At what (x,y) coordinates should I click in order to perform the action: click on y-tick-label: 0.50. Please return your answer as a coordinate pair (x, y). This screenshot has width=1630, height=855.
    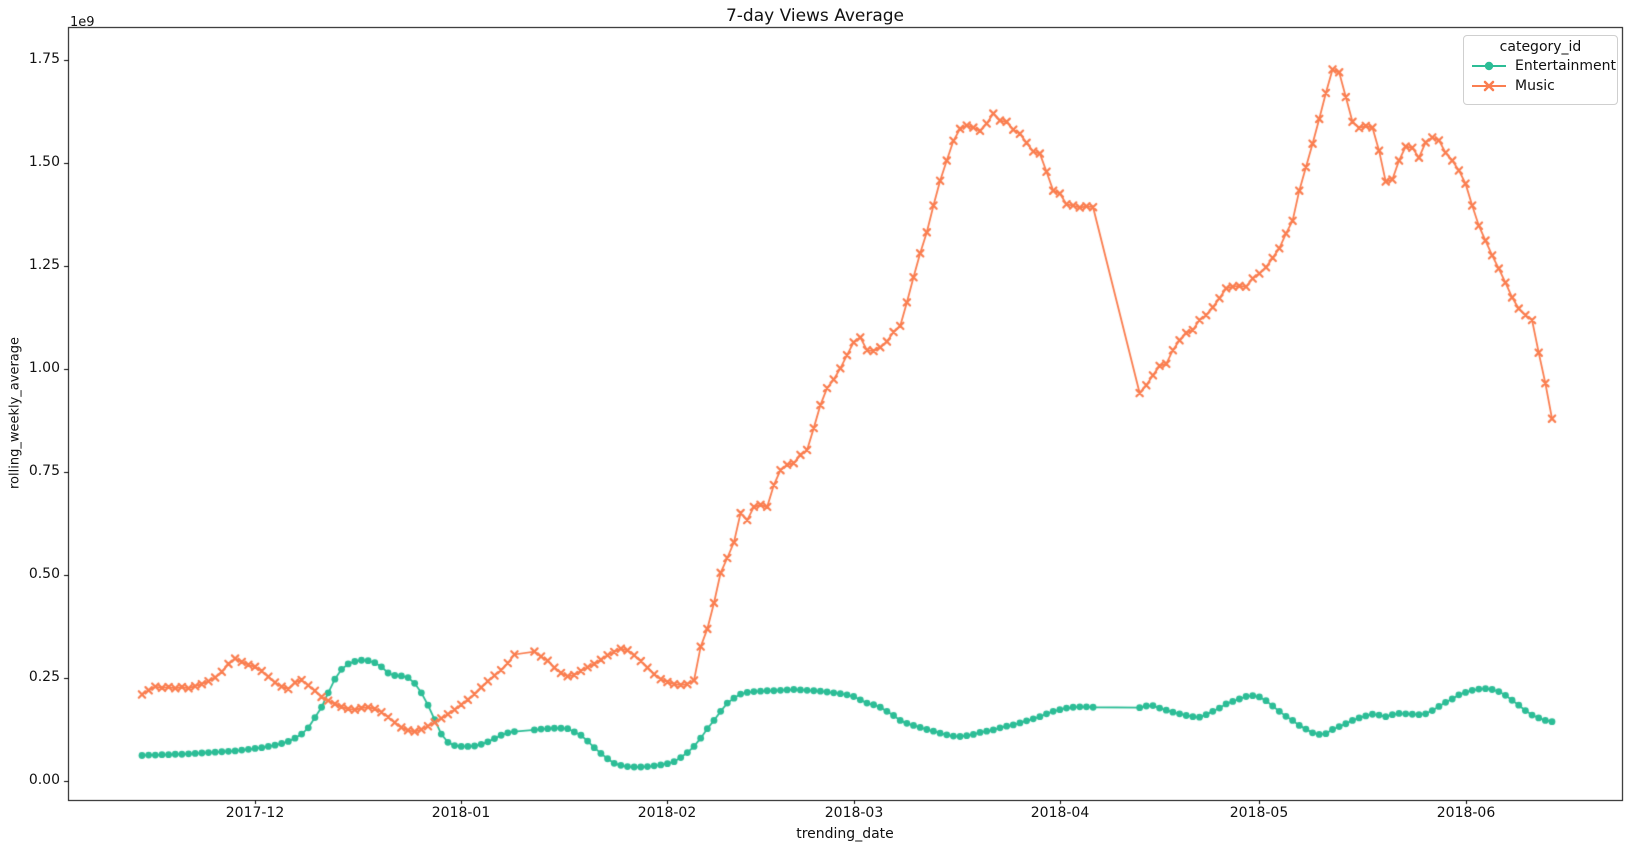
    Looking at the image, I should click on (44, 574).